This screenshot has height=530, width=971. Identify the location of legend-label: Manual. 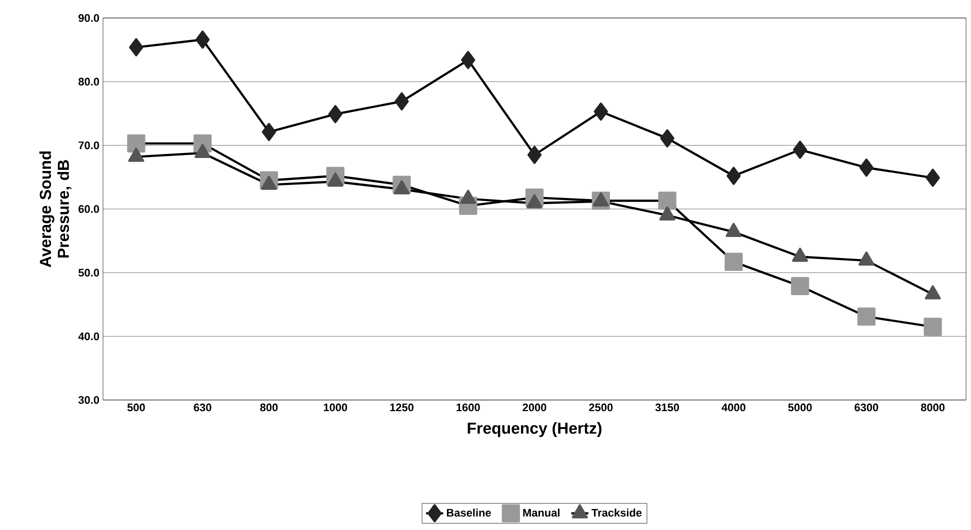
(541, 512).